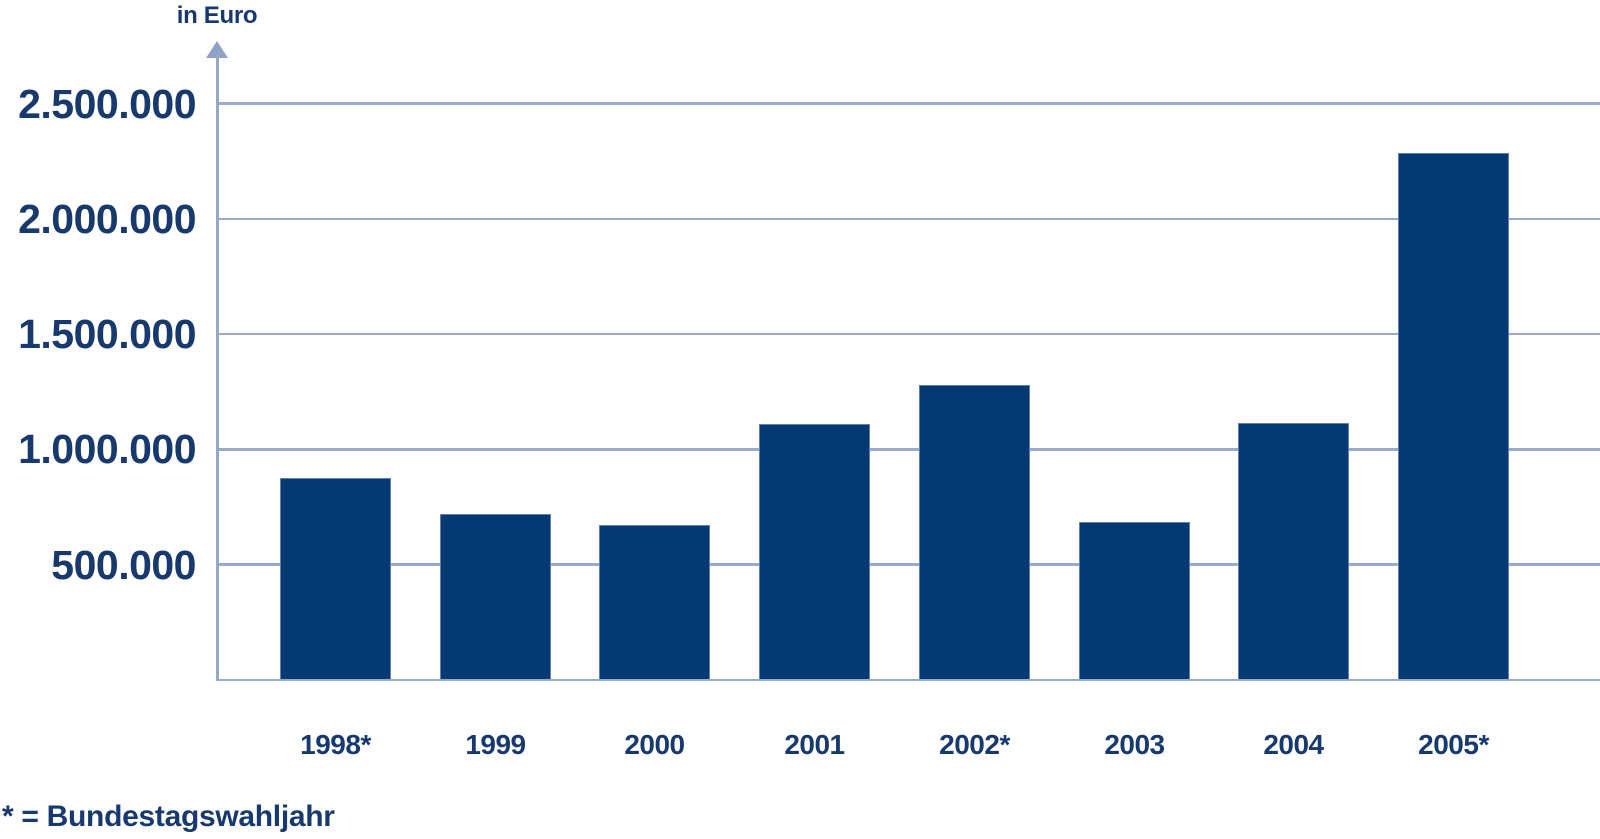 This screenshot has width=1600, height=839. What do you see at coordinates (974, 532) in the screenshot?
I see `bar-2002` at bounding box center [974, 532].